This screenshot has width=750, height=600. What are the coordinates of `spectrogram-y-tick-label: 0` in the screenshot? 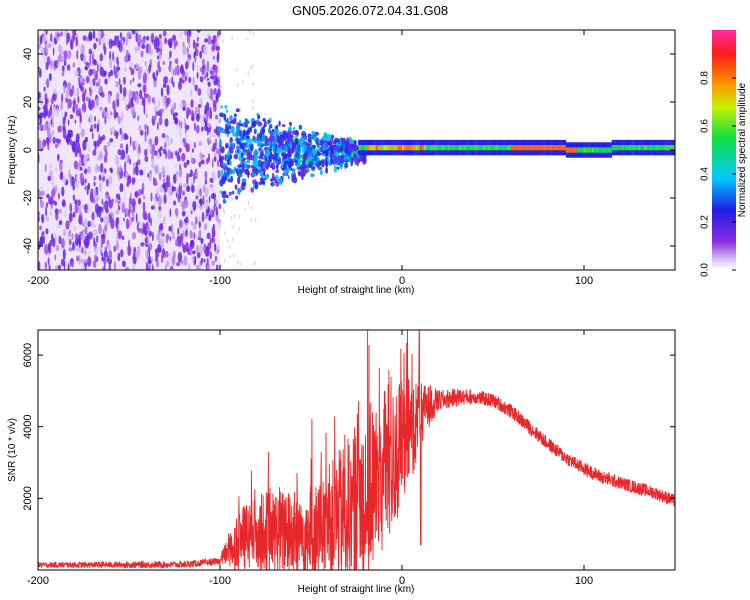 It's located at (28, 150).